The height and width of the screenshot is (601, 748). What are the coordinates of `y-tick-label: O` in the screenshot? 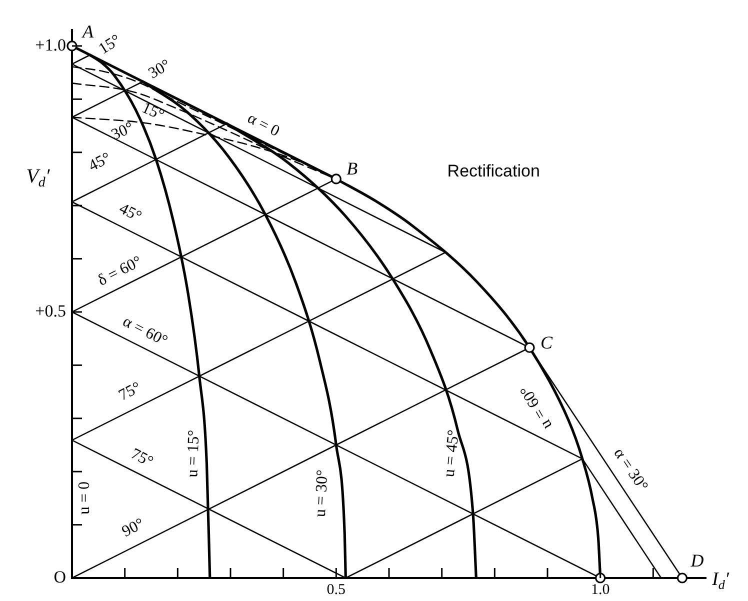 It's located at (60, 576).